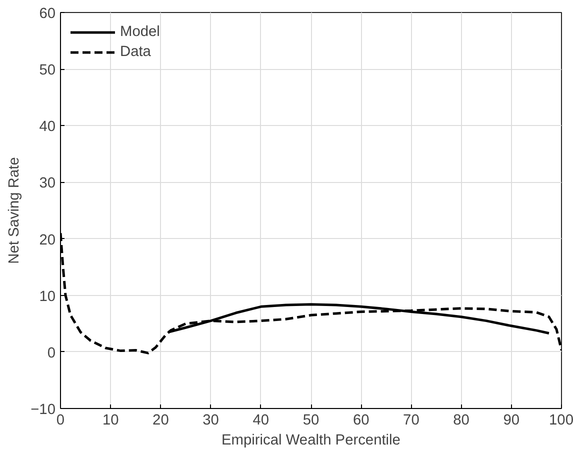 This screenshot has height=458, width=573. I want to click on x-tick-label: 80, so click(461, 420).